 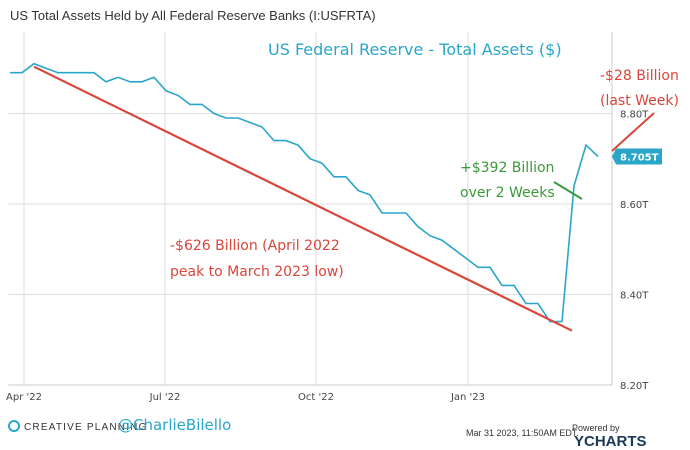 I want to click on series-label: US Federal Reserve - Total Assets ($), so click(x=415, y=49).